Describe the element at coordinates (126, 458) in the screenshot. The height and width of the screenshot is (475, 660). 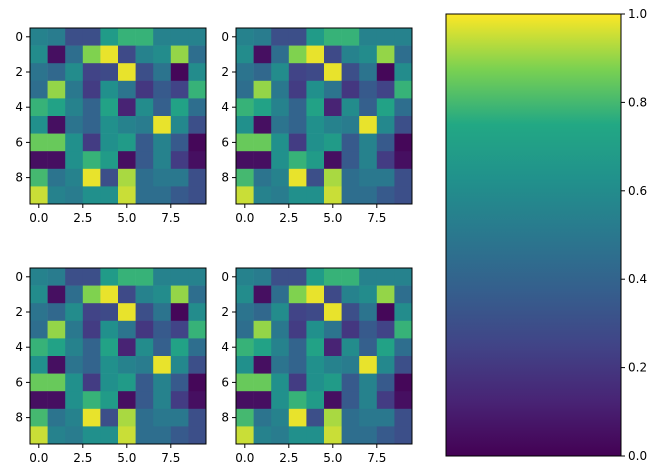
I see `x-tick-label: 5.0` at that location.